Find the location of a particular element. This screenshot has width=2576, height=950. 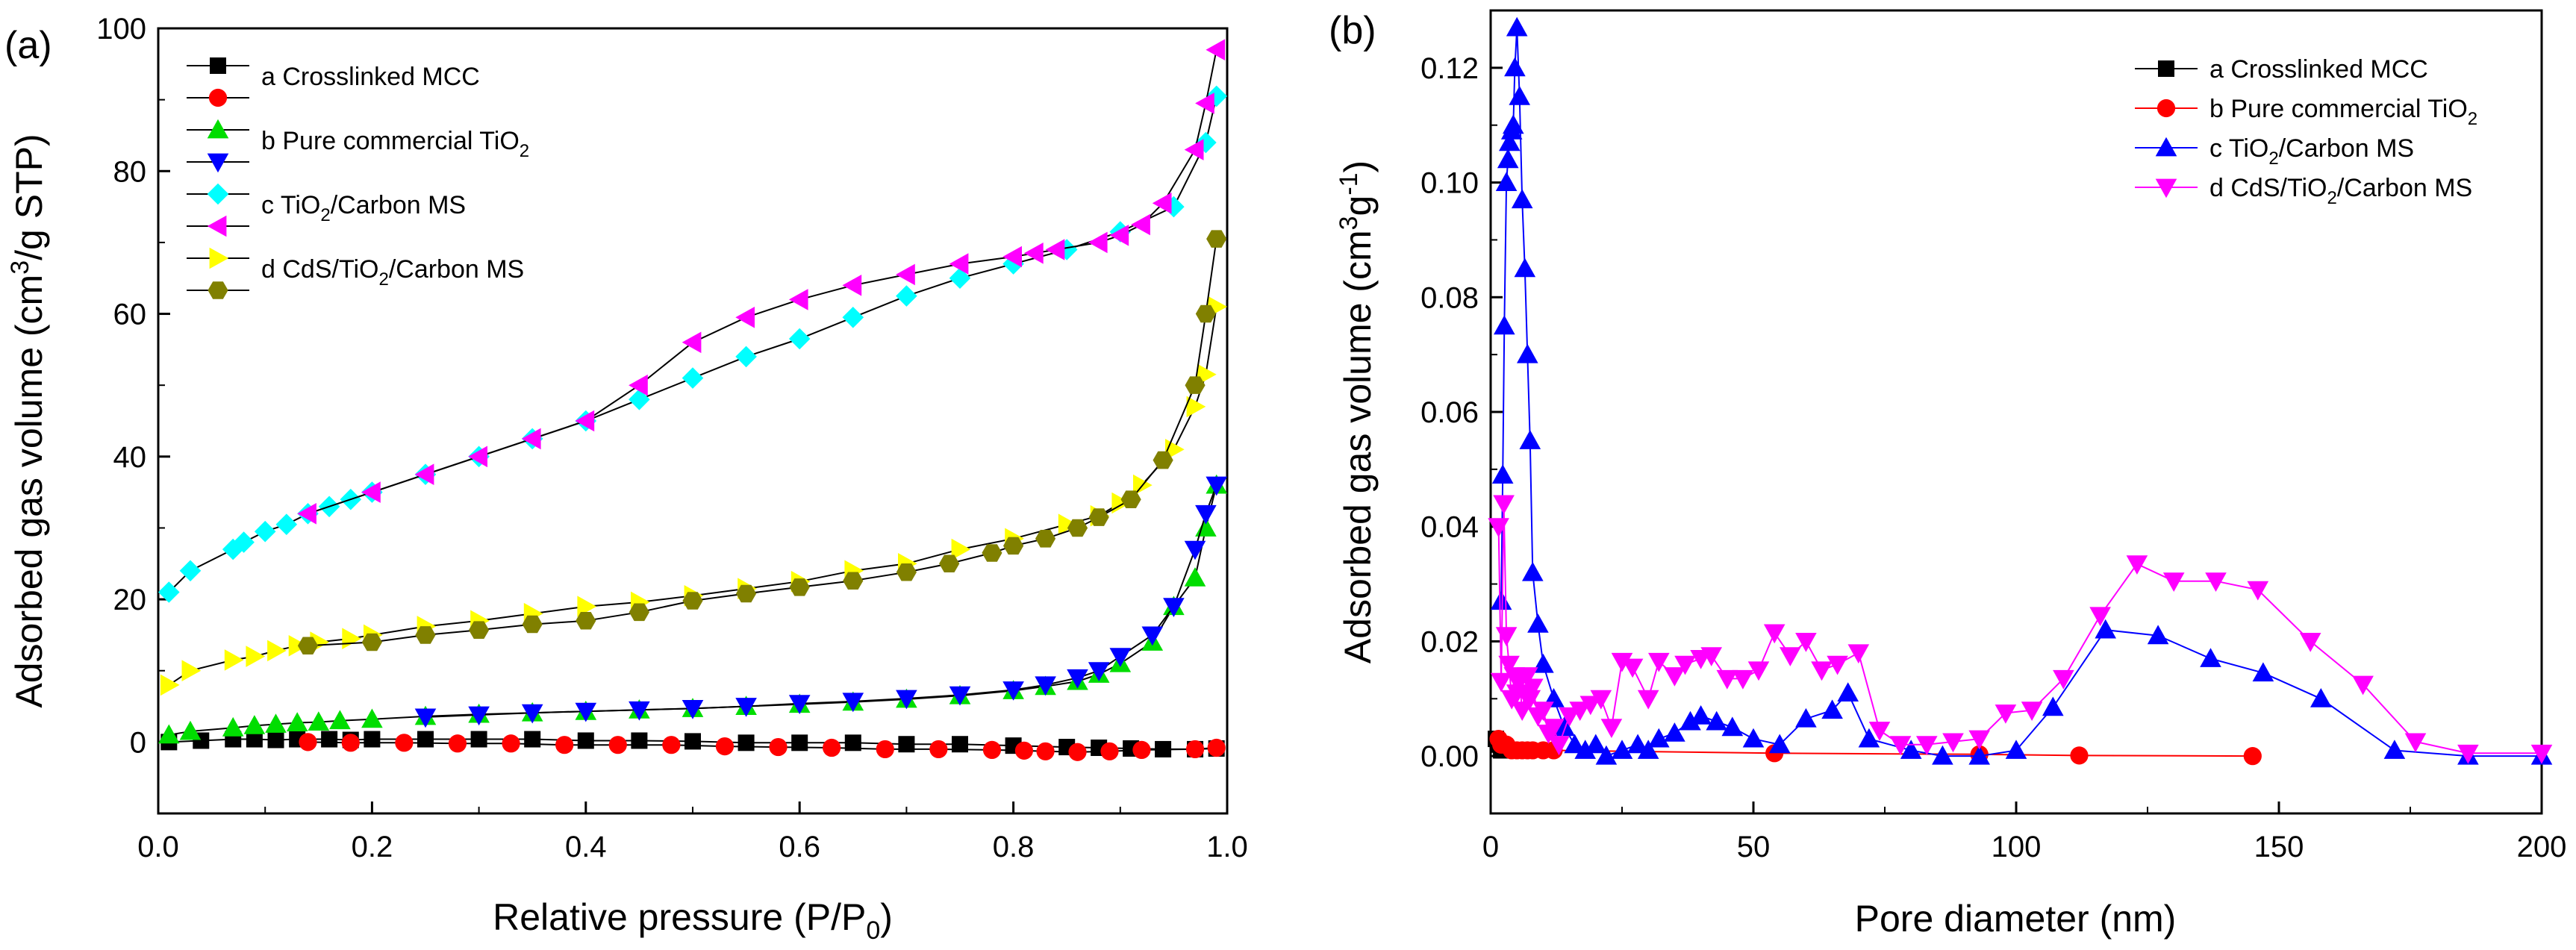

legend-label: c TiO2/Carbon MS is located at coordinates (363, 208).